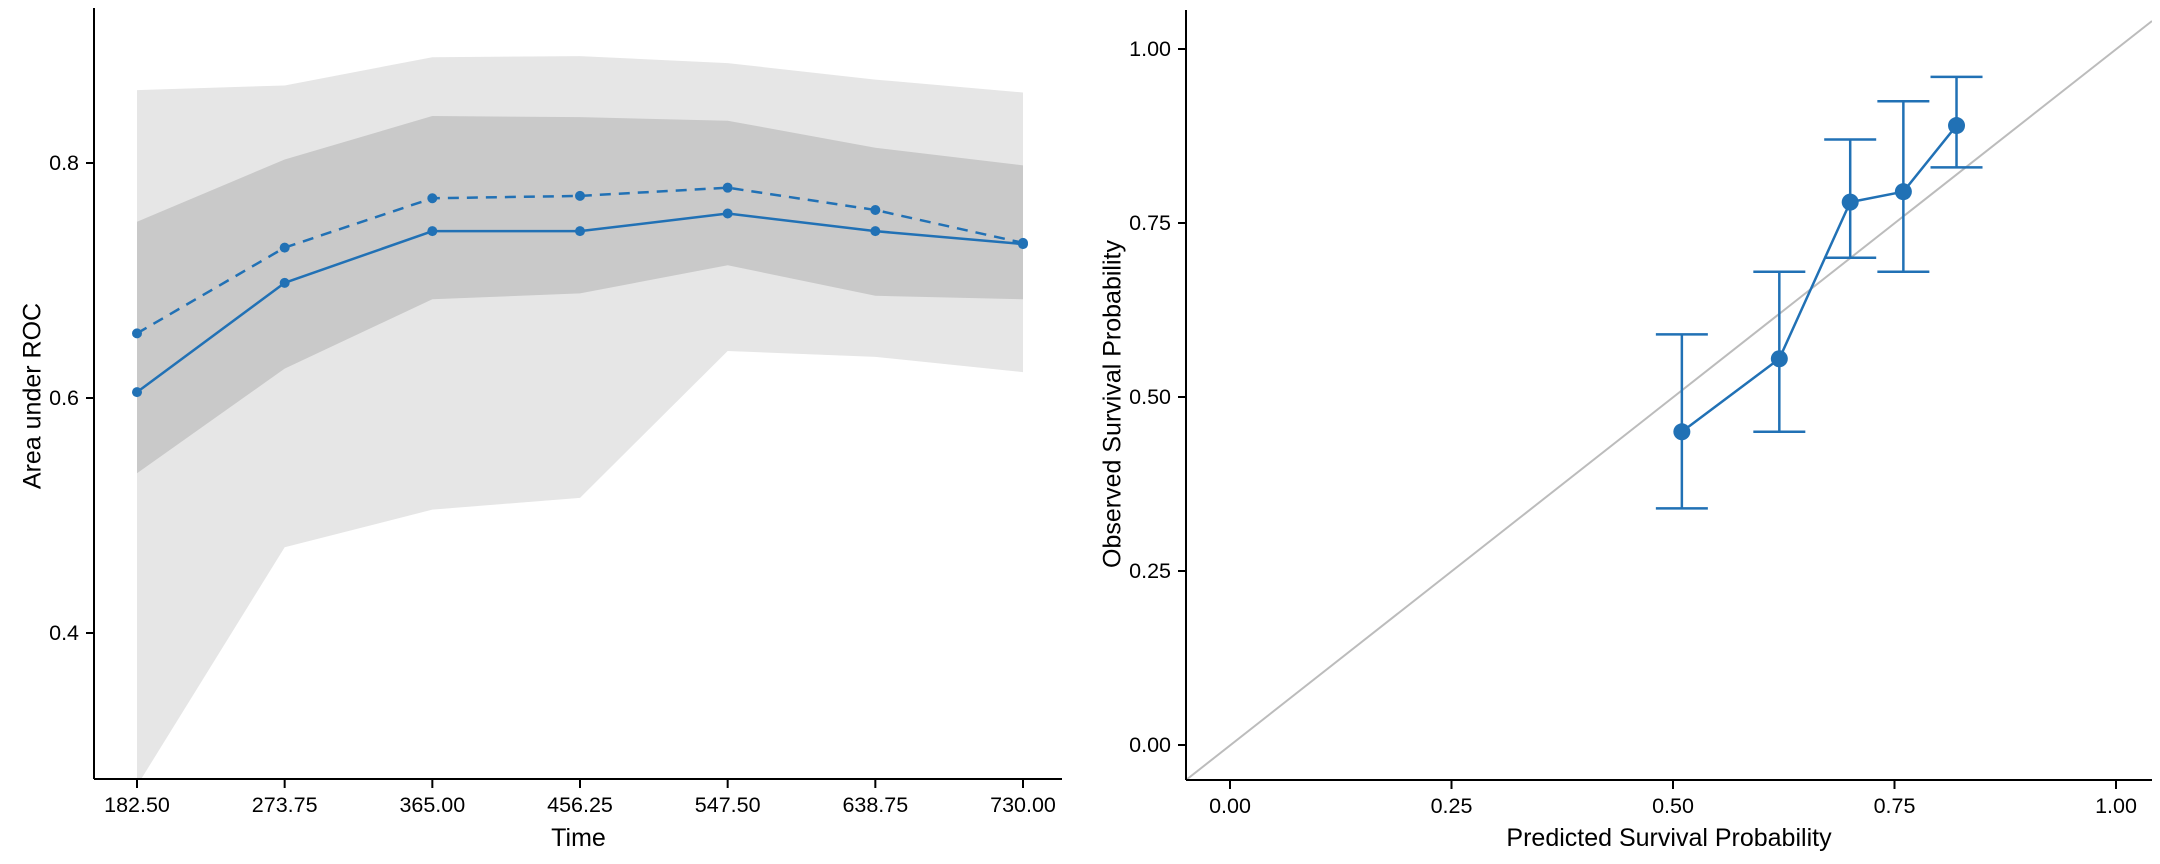  Describe the element at coordinates (2116, 806) in the screenshot. I see `x-tick-label: 1.00` at that location.